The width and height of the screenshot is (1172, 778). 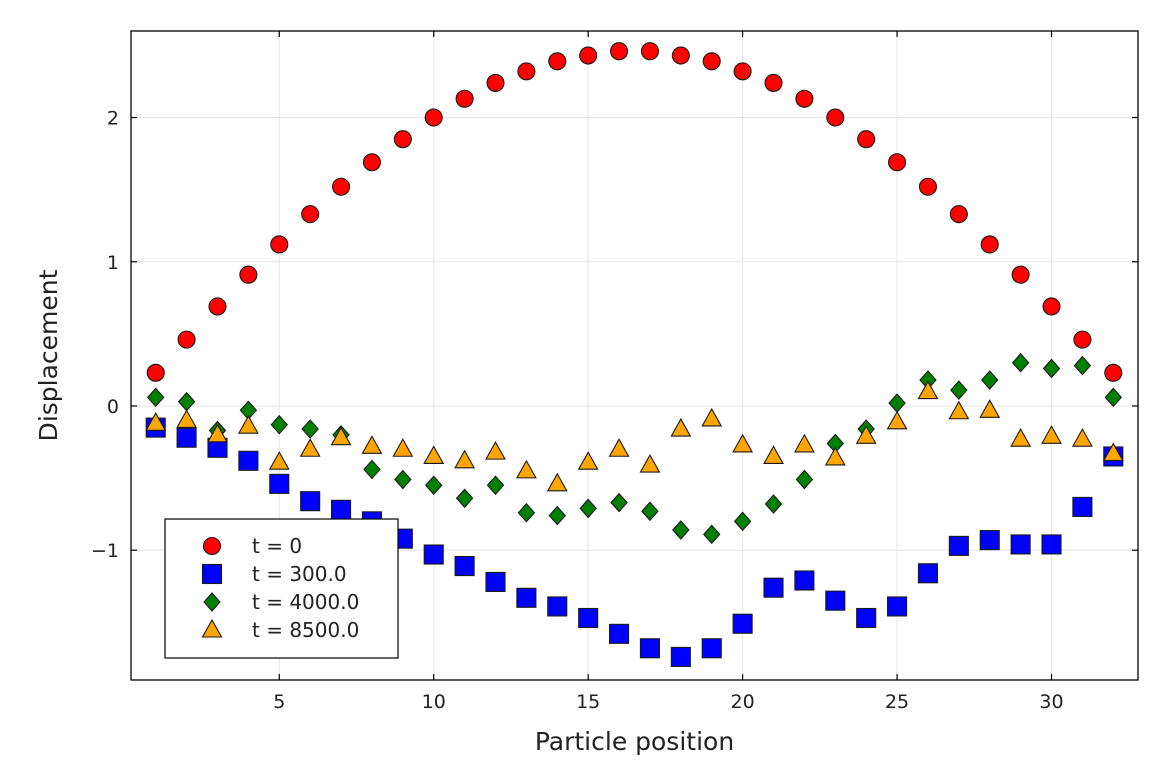 I want to click on legend-label: t = 0, so click(x=277, y=546).